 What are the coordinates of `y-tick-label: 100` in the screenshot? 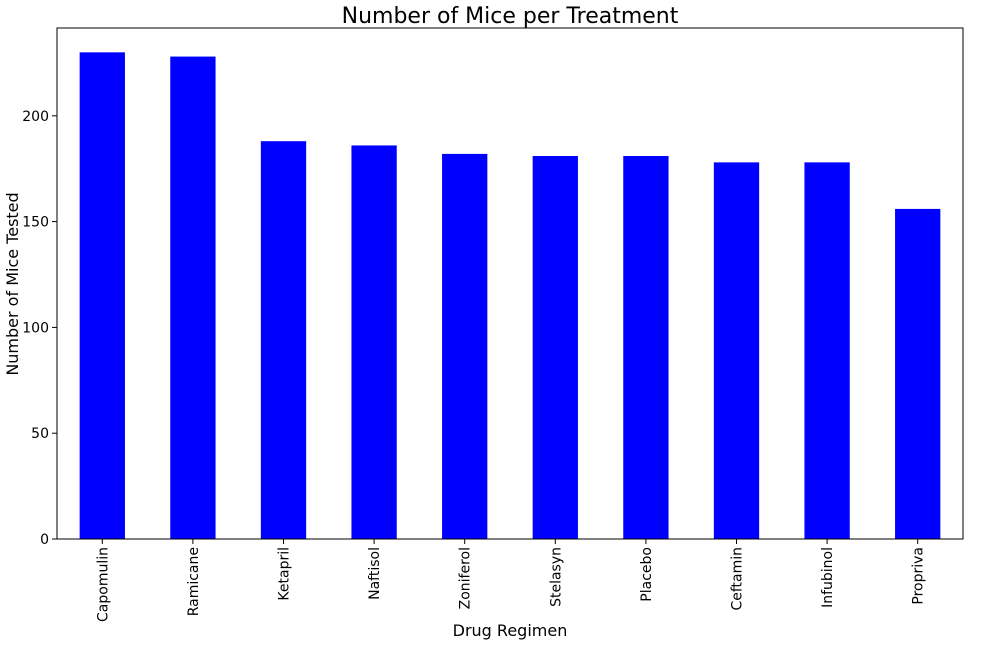 It's located at (35, 328).